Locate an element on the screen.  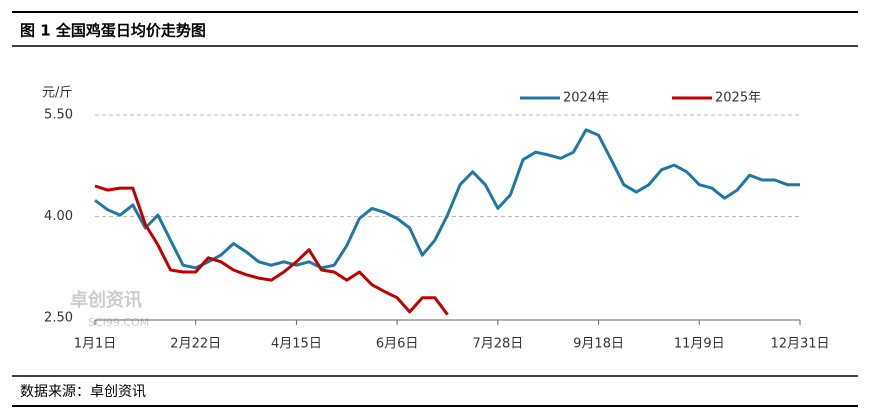
x-tick-label: 2月22日 is located at coordinates (195, 344).